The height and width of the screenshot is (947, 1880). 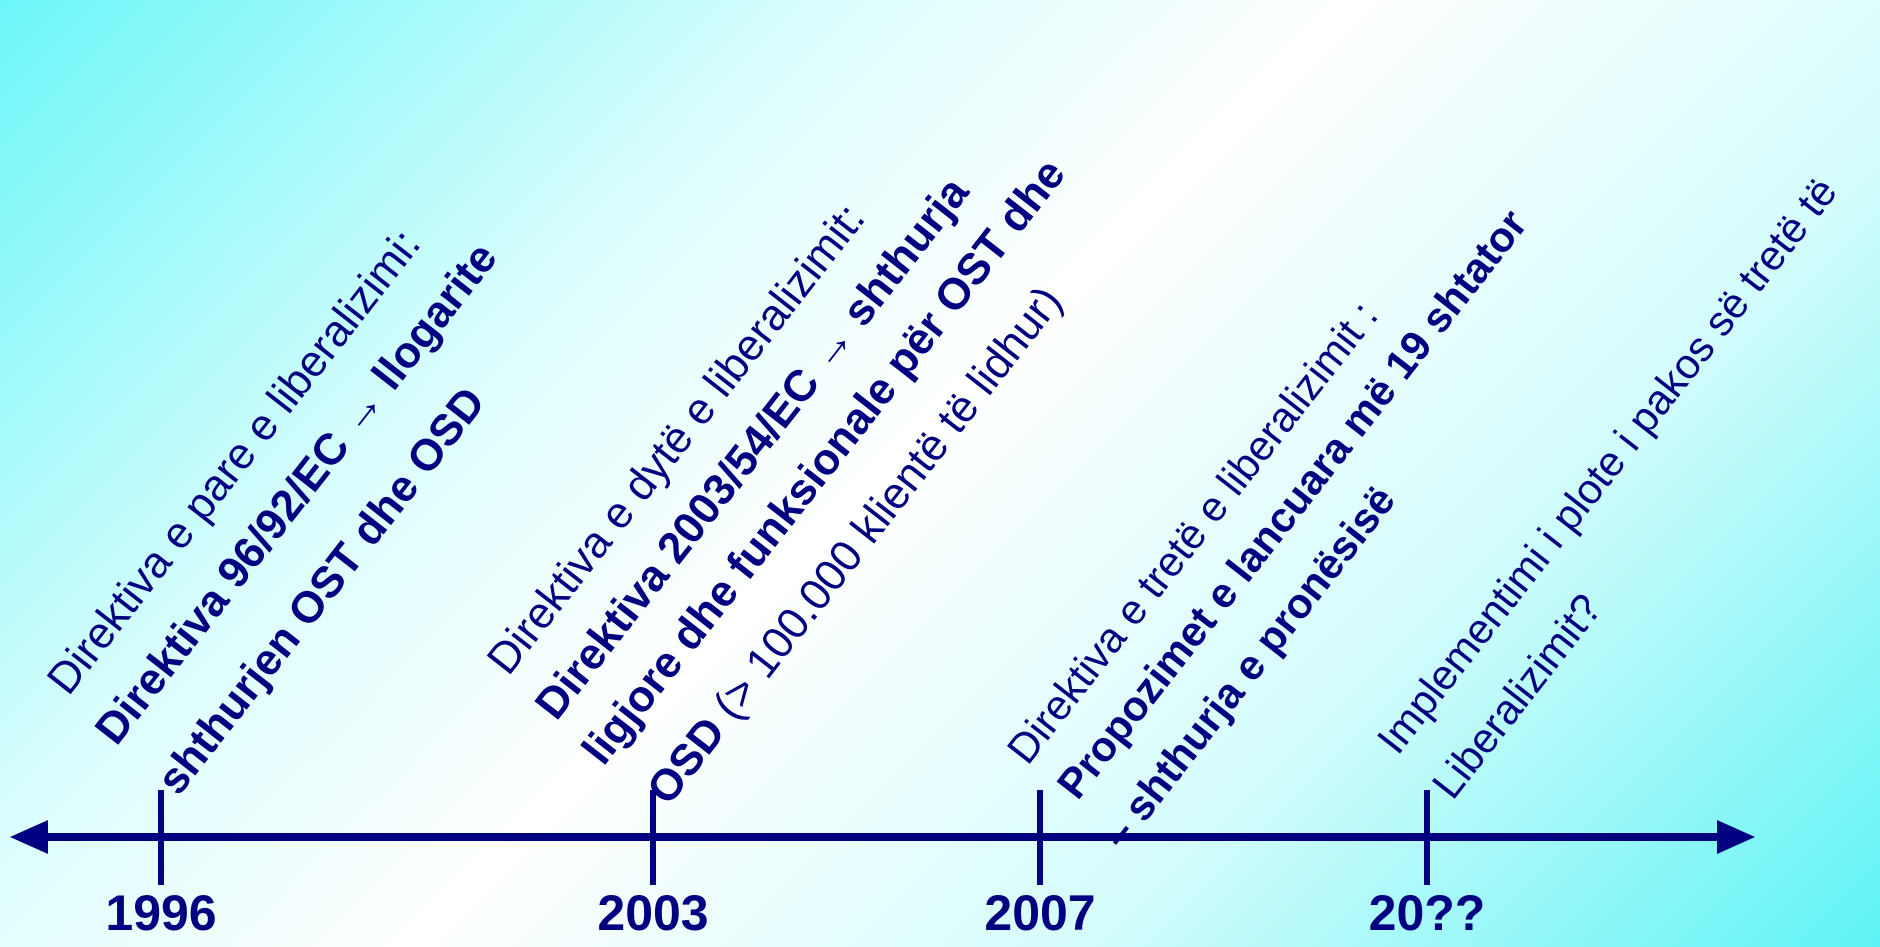 I want to click on year-label-20xx: 20??, so click(x=1427, y=913).